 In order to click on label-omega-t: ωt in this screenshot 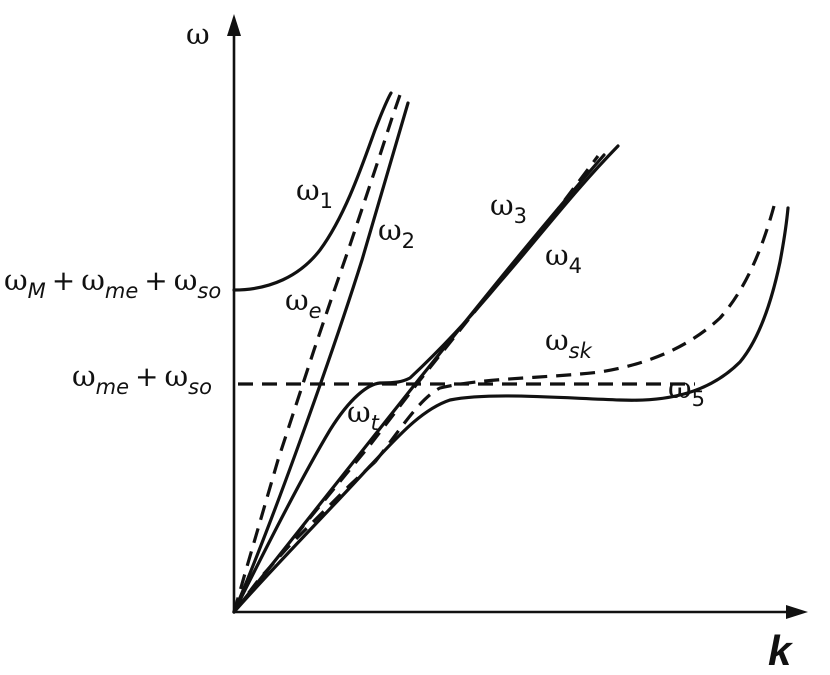, I will do `click(363, 415)`.